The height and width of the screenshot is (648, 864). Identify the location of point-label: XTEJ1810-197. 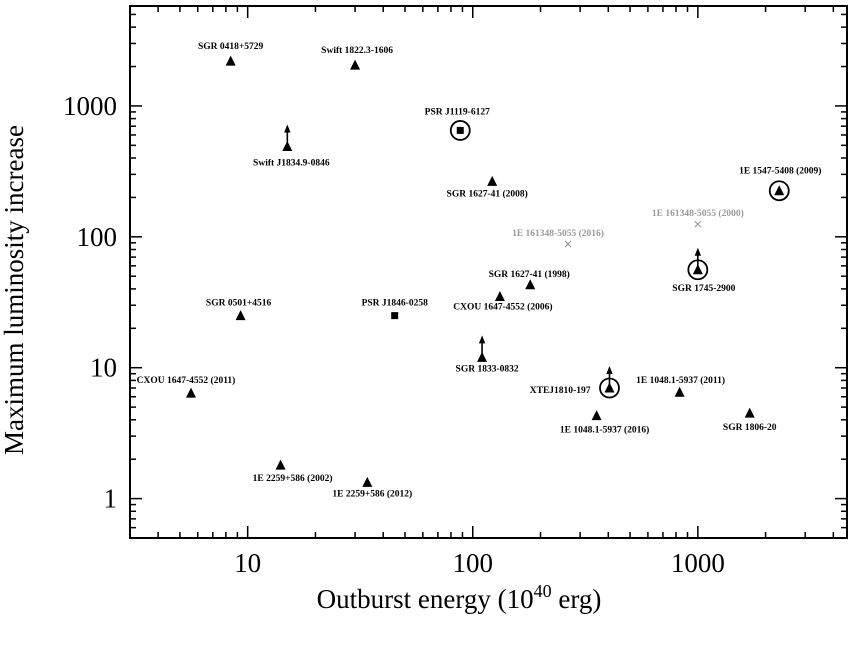
(560, 391).